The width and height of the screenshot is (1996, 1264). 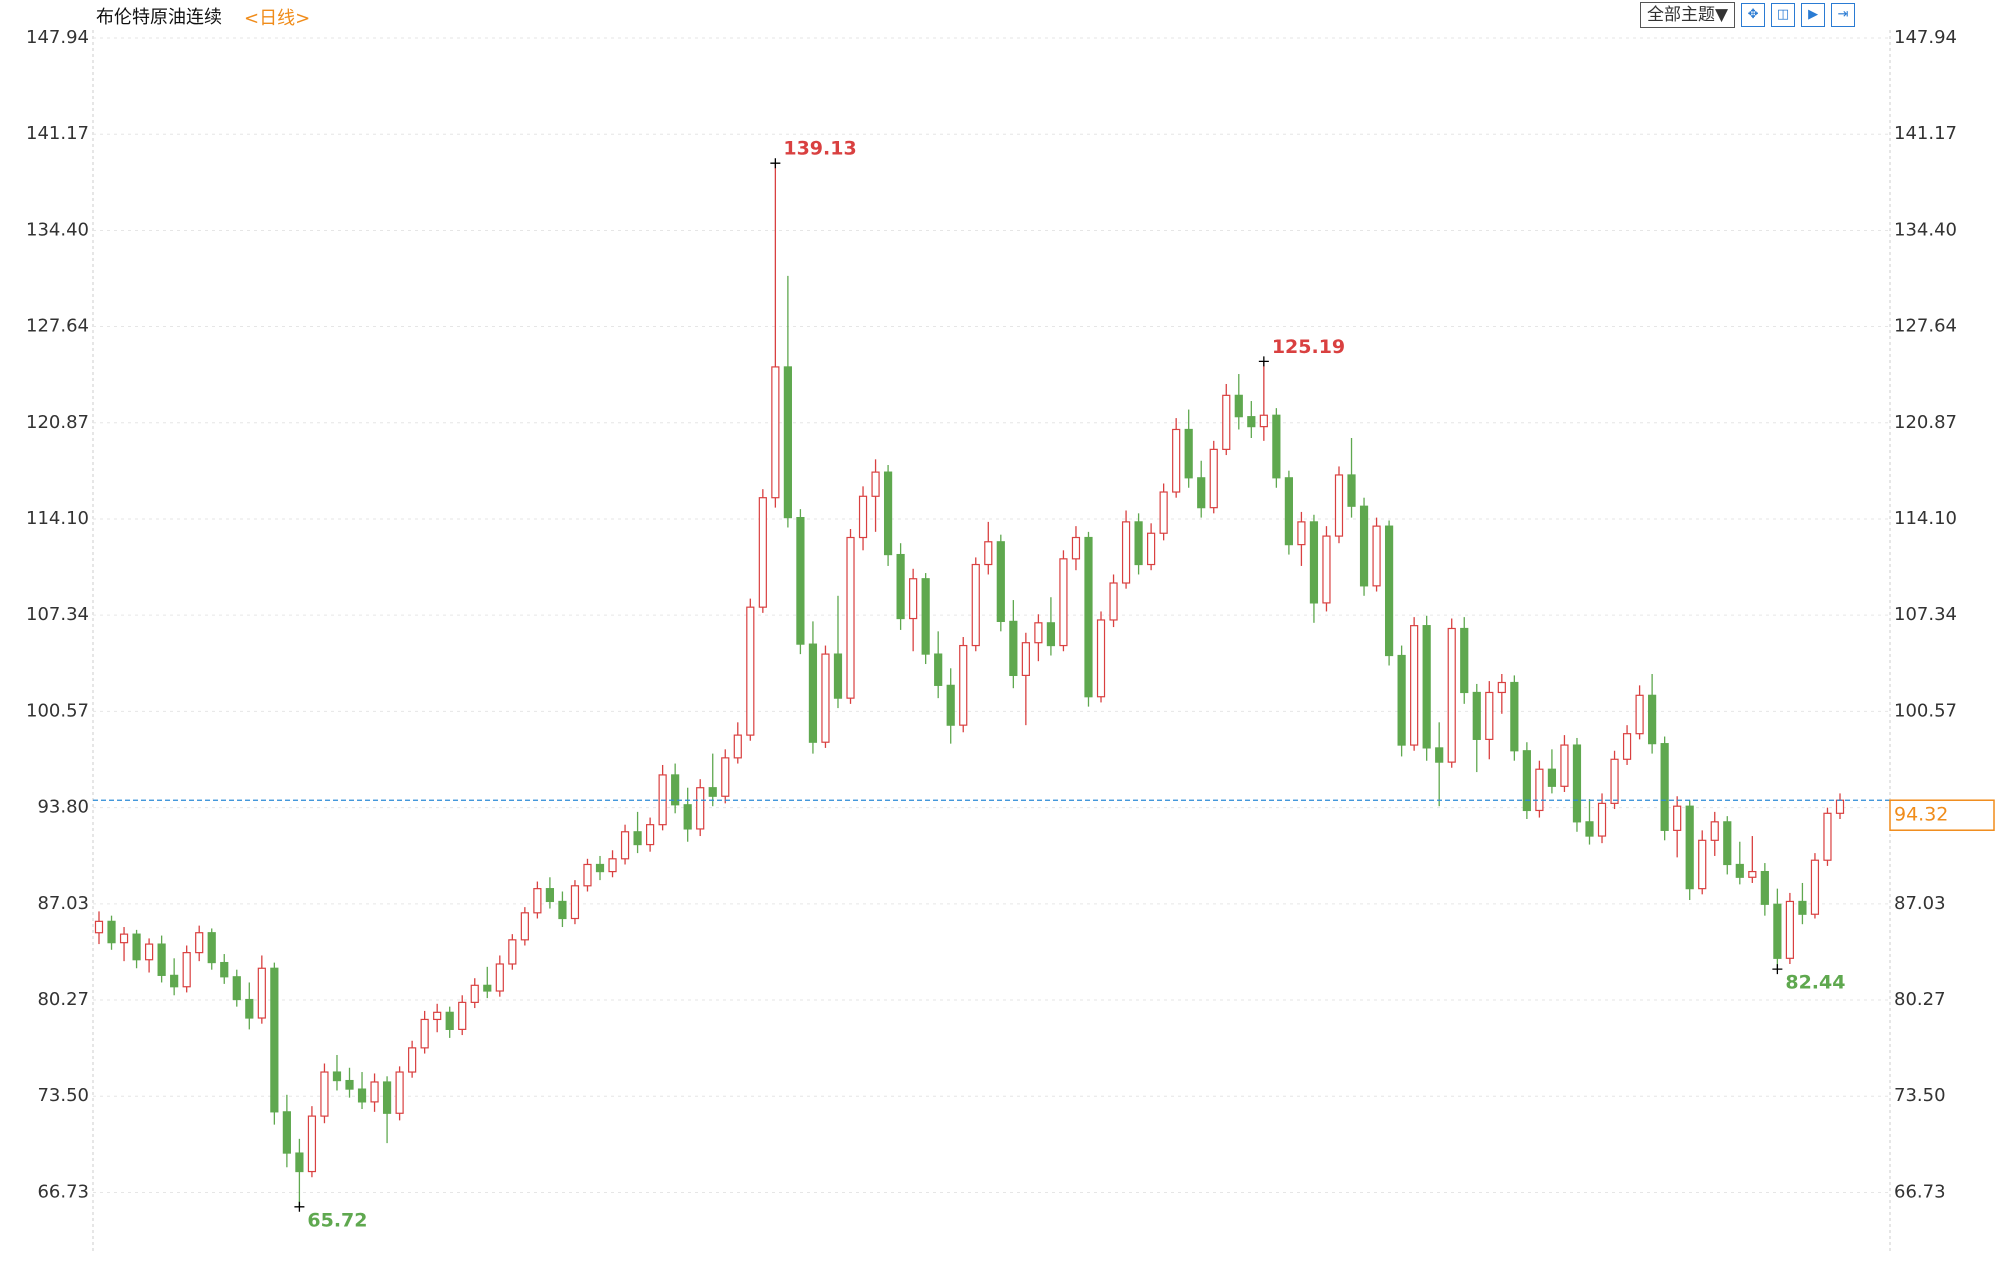 I want to click on y-tick-label: 147.94, so click(x=57, y=37).